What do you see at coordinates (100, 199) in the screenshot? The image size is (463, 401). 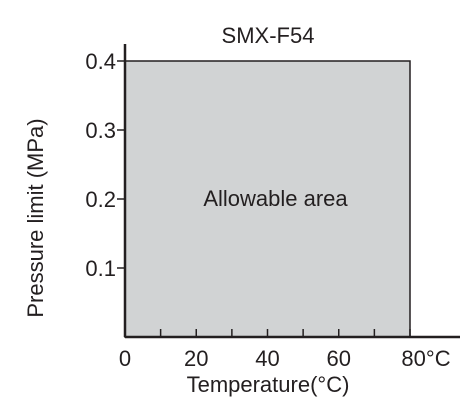 I see `y-tick-label: 0.2` at bounding box center [100, 199].